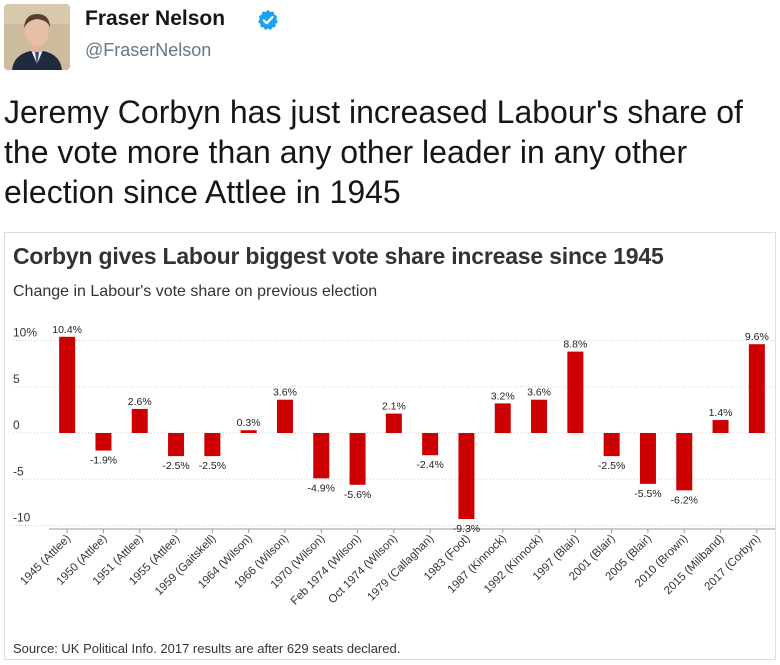 This screenshot has width=780, height=665. What do you see at coordinates (103, 461) in the screenshot?
I see `data-label: -1.9%` at bounding box center [103, 461].